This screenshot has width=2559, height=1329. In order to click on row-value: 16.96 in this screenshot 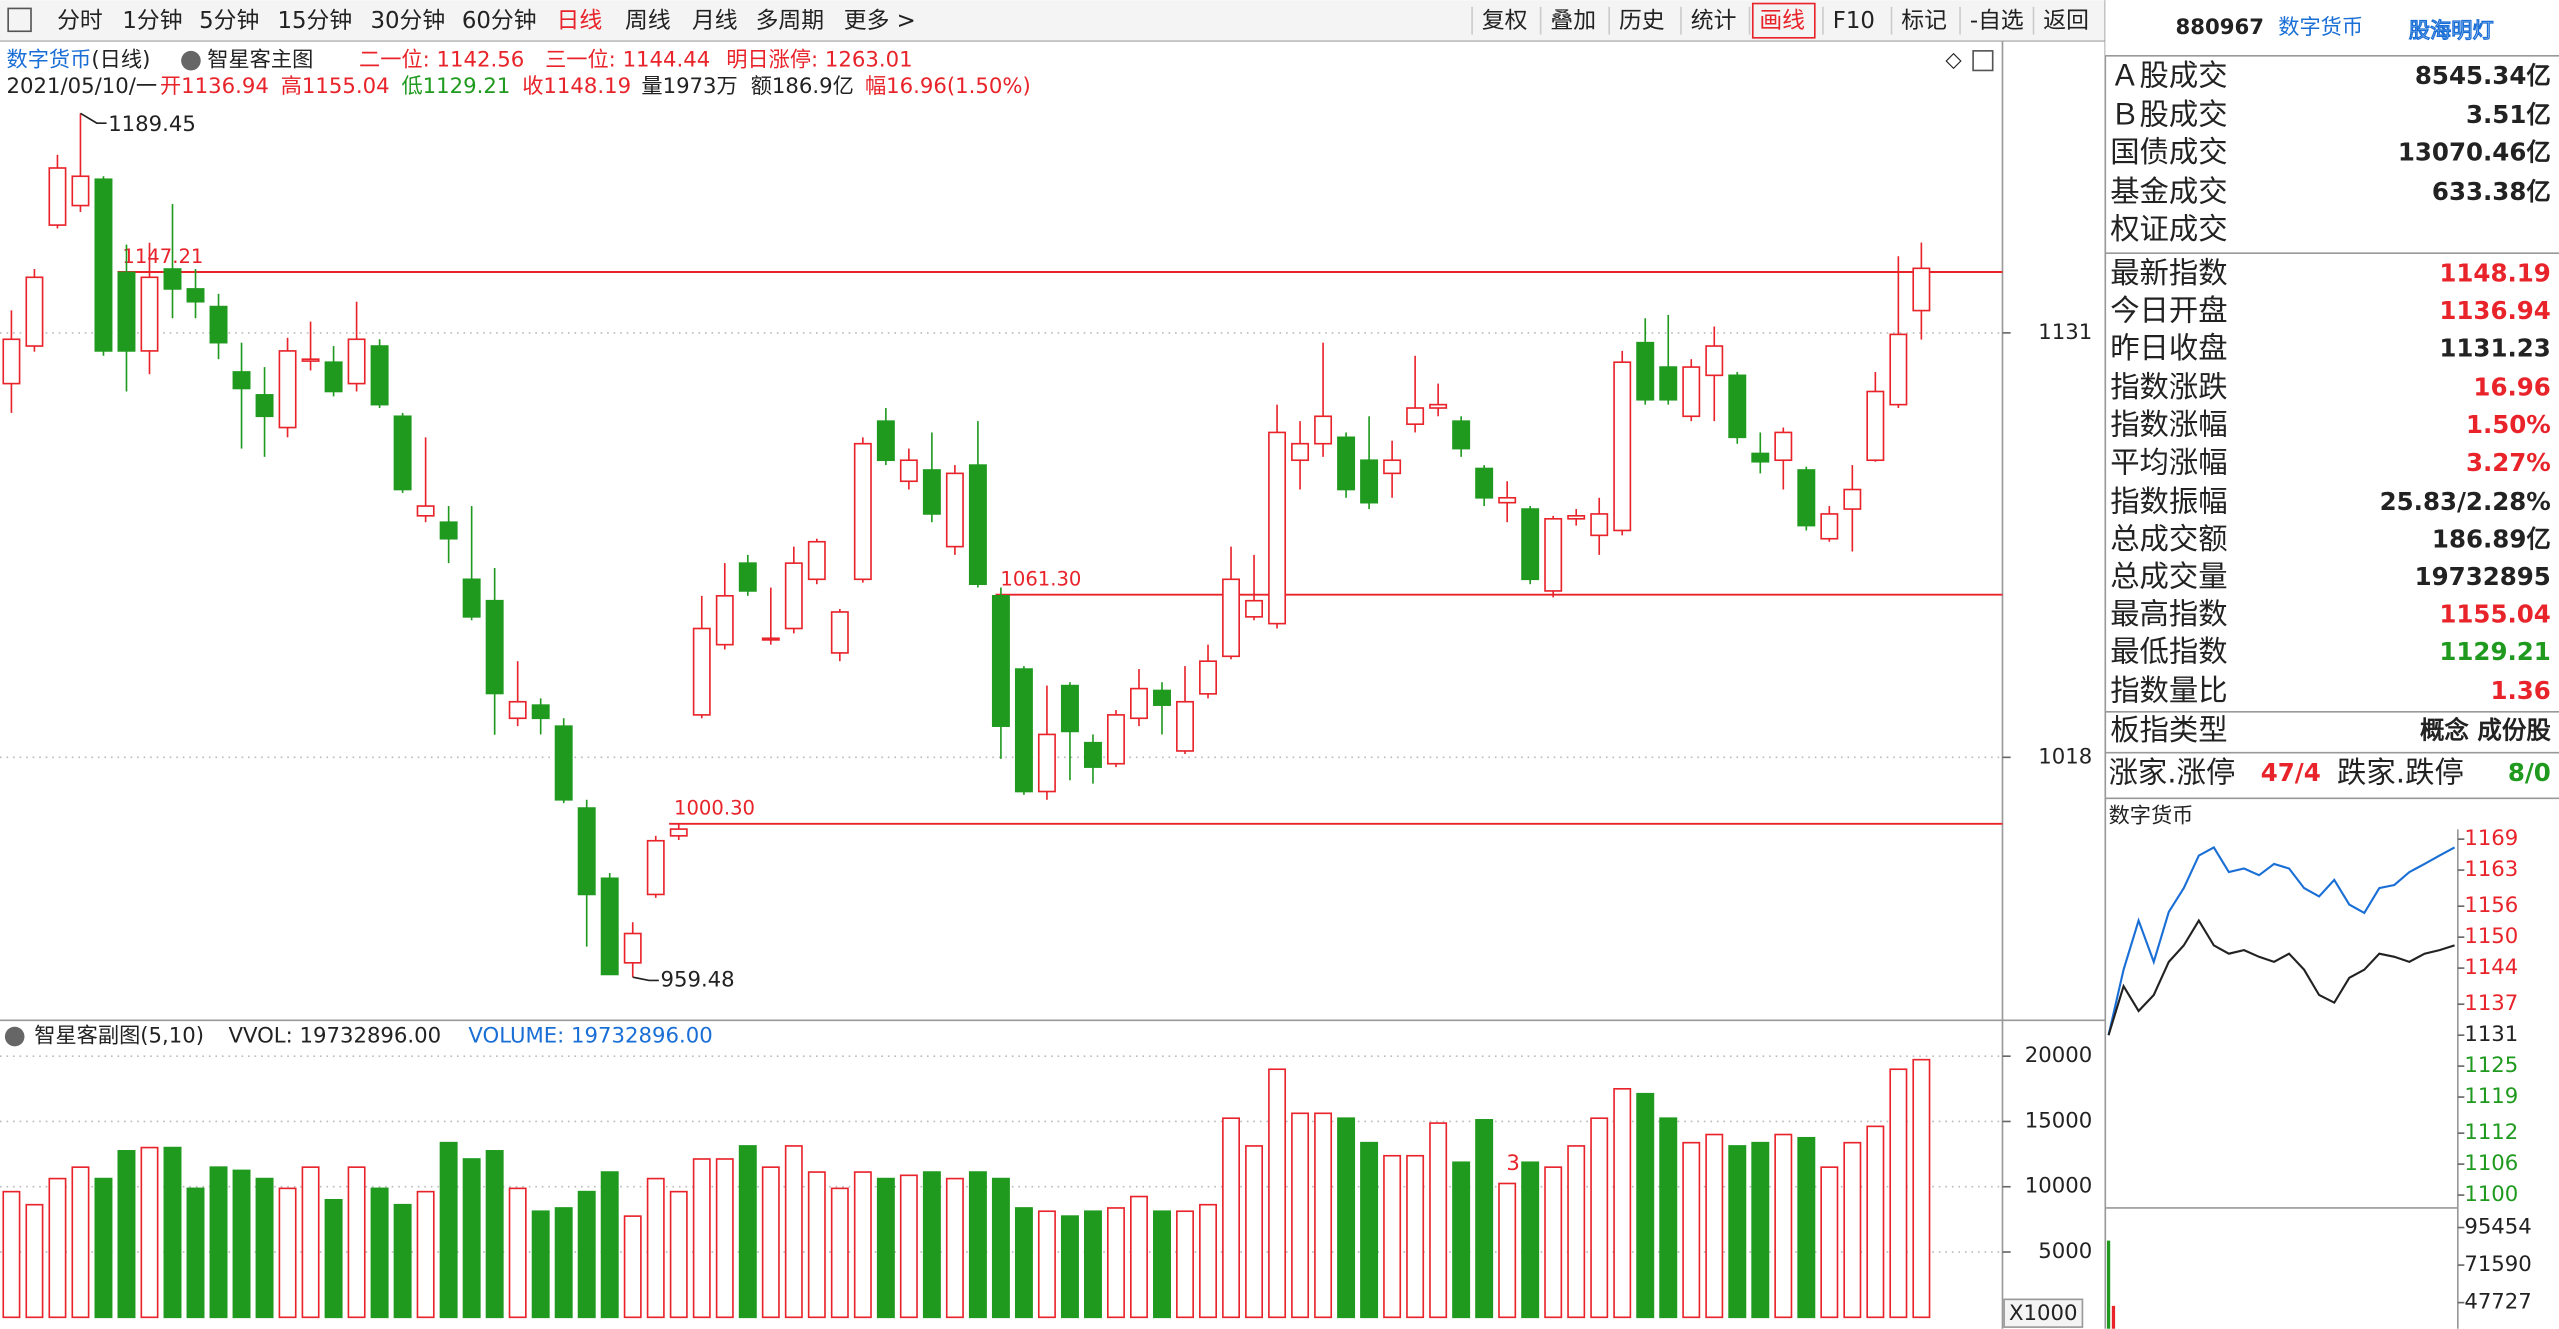, I will do `click(2511, 387)`.